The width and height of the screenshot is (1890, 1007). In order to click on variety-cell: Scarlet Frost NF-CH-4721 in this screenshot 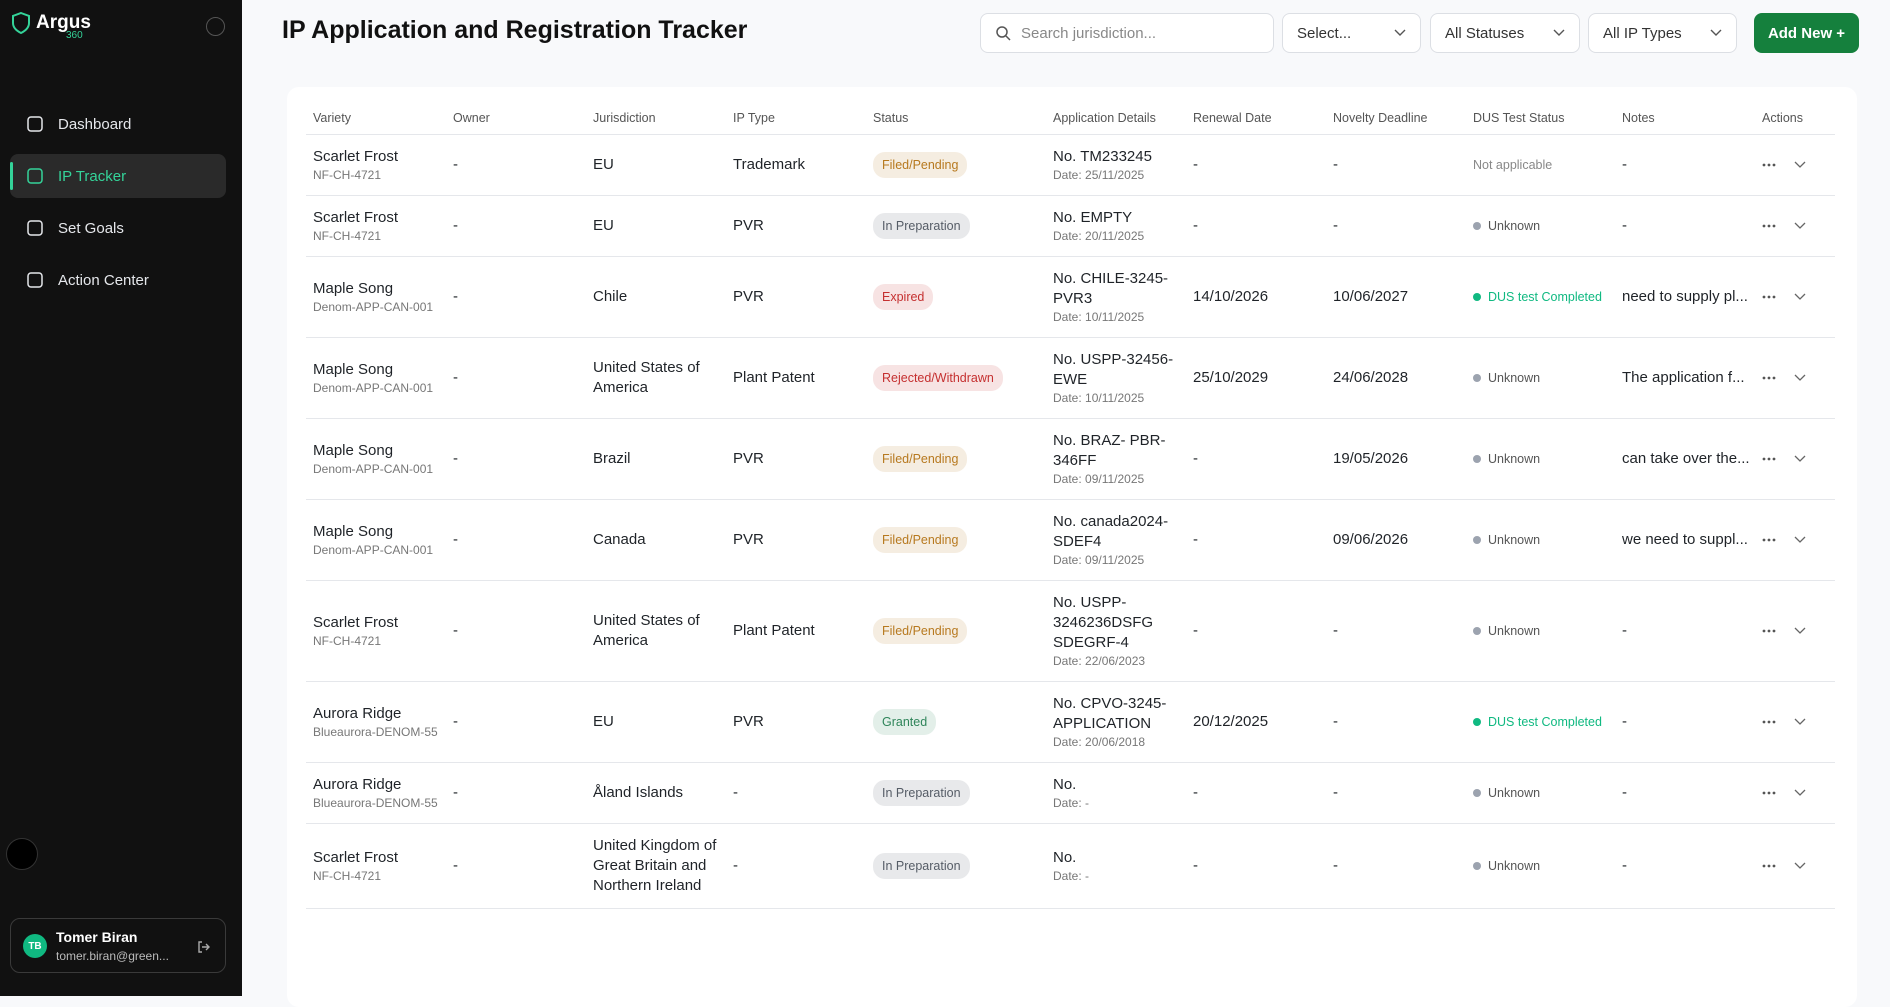, I will do `click(376, 165)`.